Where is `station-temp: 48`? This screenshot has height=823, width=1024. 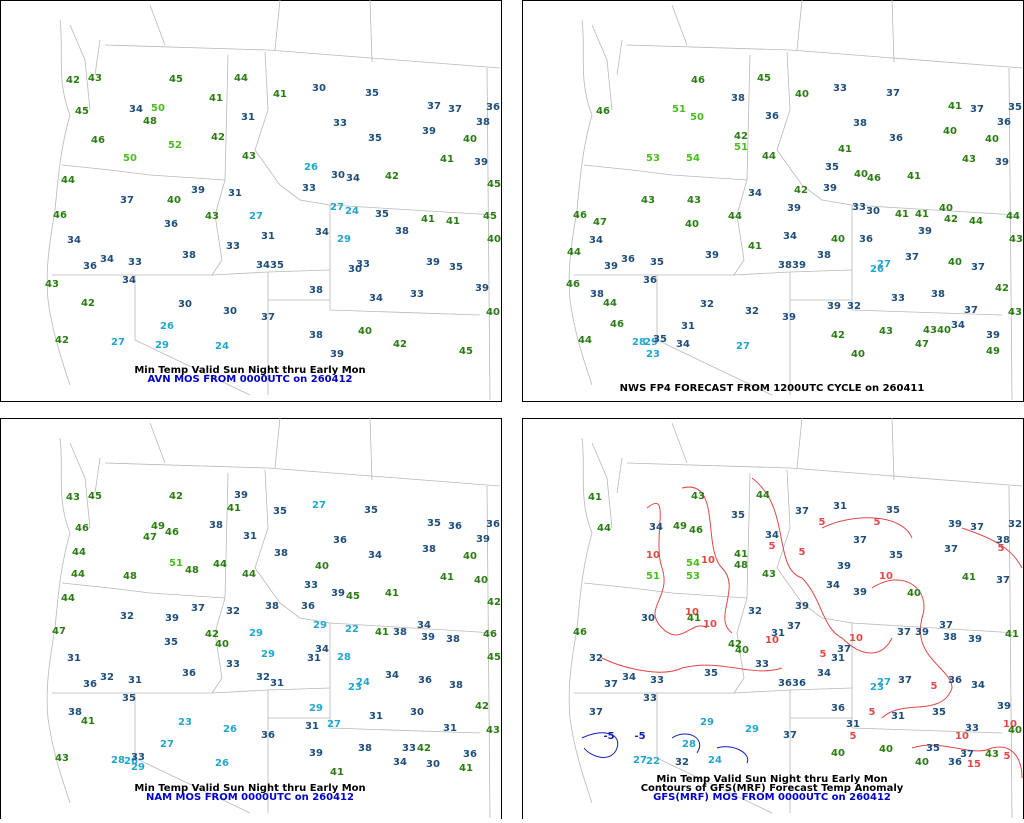 station-temp: 48 is located at coordinates (130, 576).